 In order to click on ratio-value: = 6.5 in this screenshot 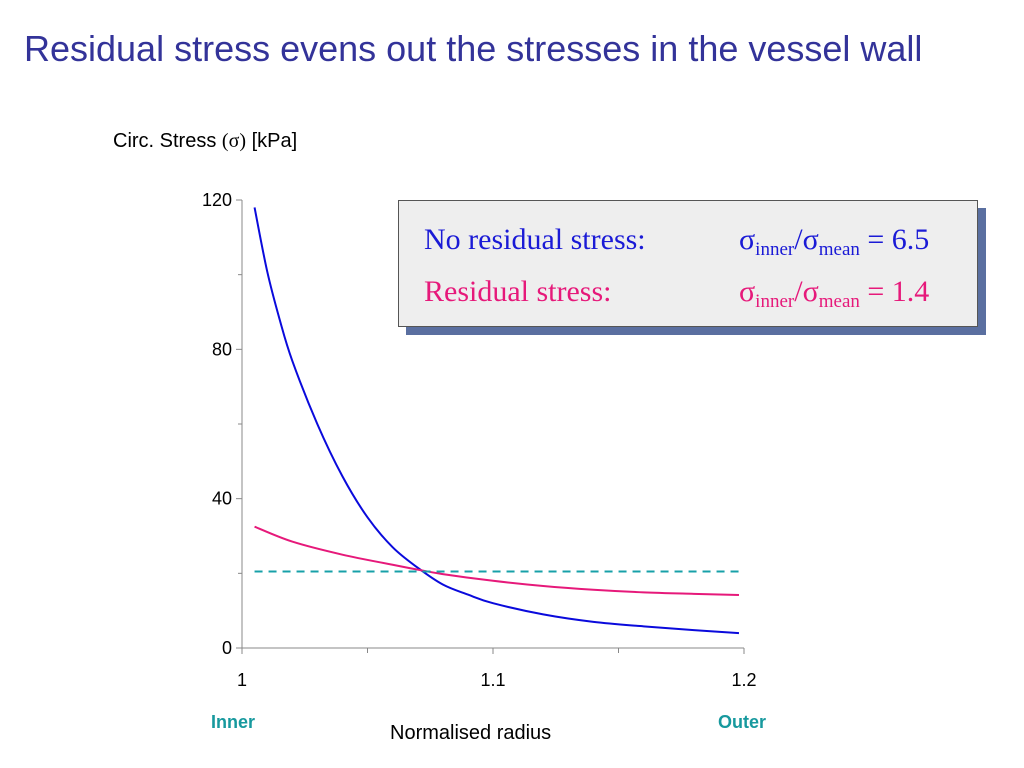, I will do `click(894, 239)`.